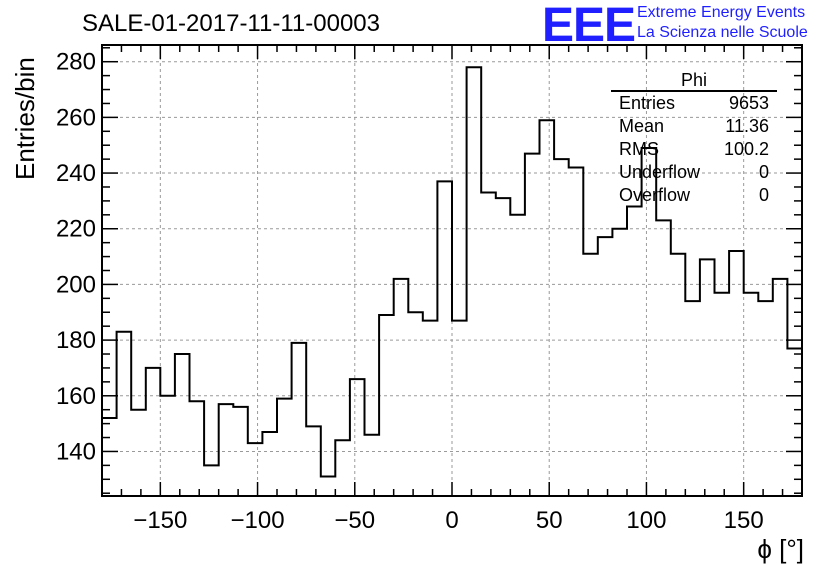  What do you see at coordinates (722, 32) in the screenshot?
I see `logo-line2: La Scienza nelle Scuole` at bounding box center [722, 32].